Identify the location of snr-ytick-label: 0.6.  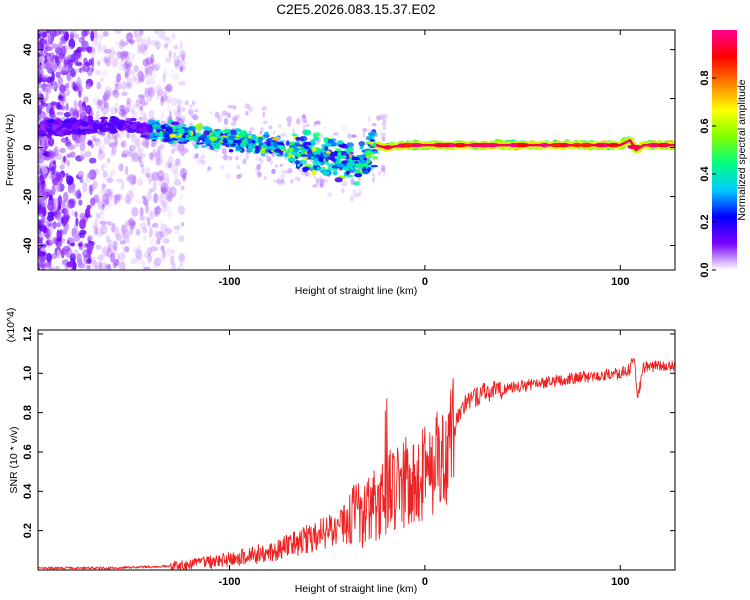
(28, 451).